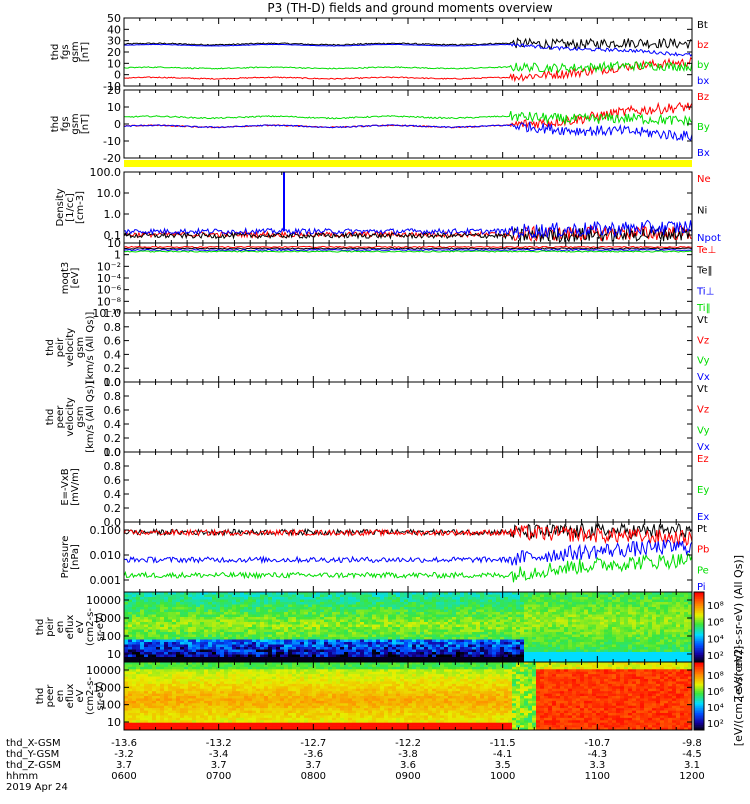 The width and height of the screenshot is (750, 804). Describe the element at coordinates (703, 45) in the screenshot. I see `legend-entry: bz` at that location.